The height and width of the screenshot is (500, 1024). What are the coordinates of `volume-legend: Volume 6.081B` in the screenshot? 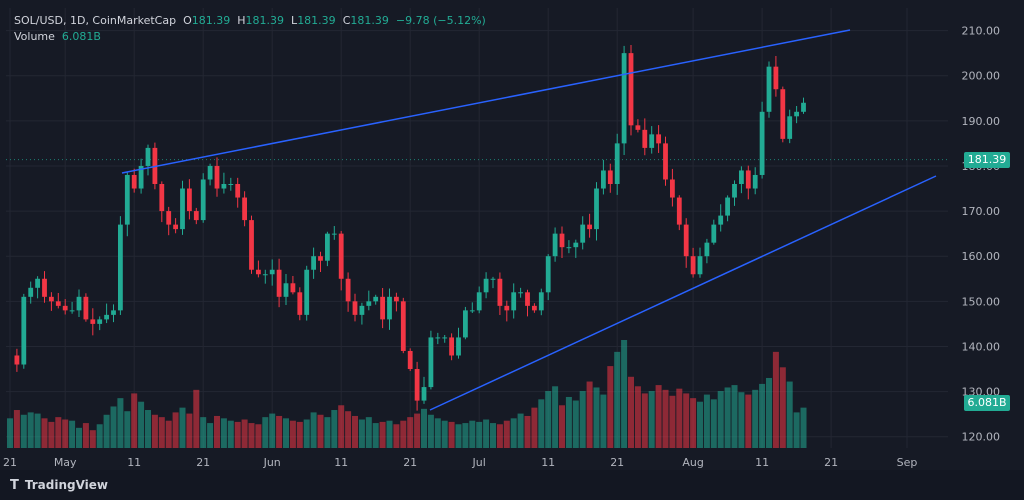 It's located at (57, 36).